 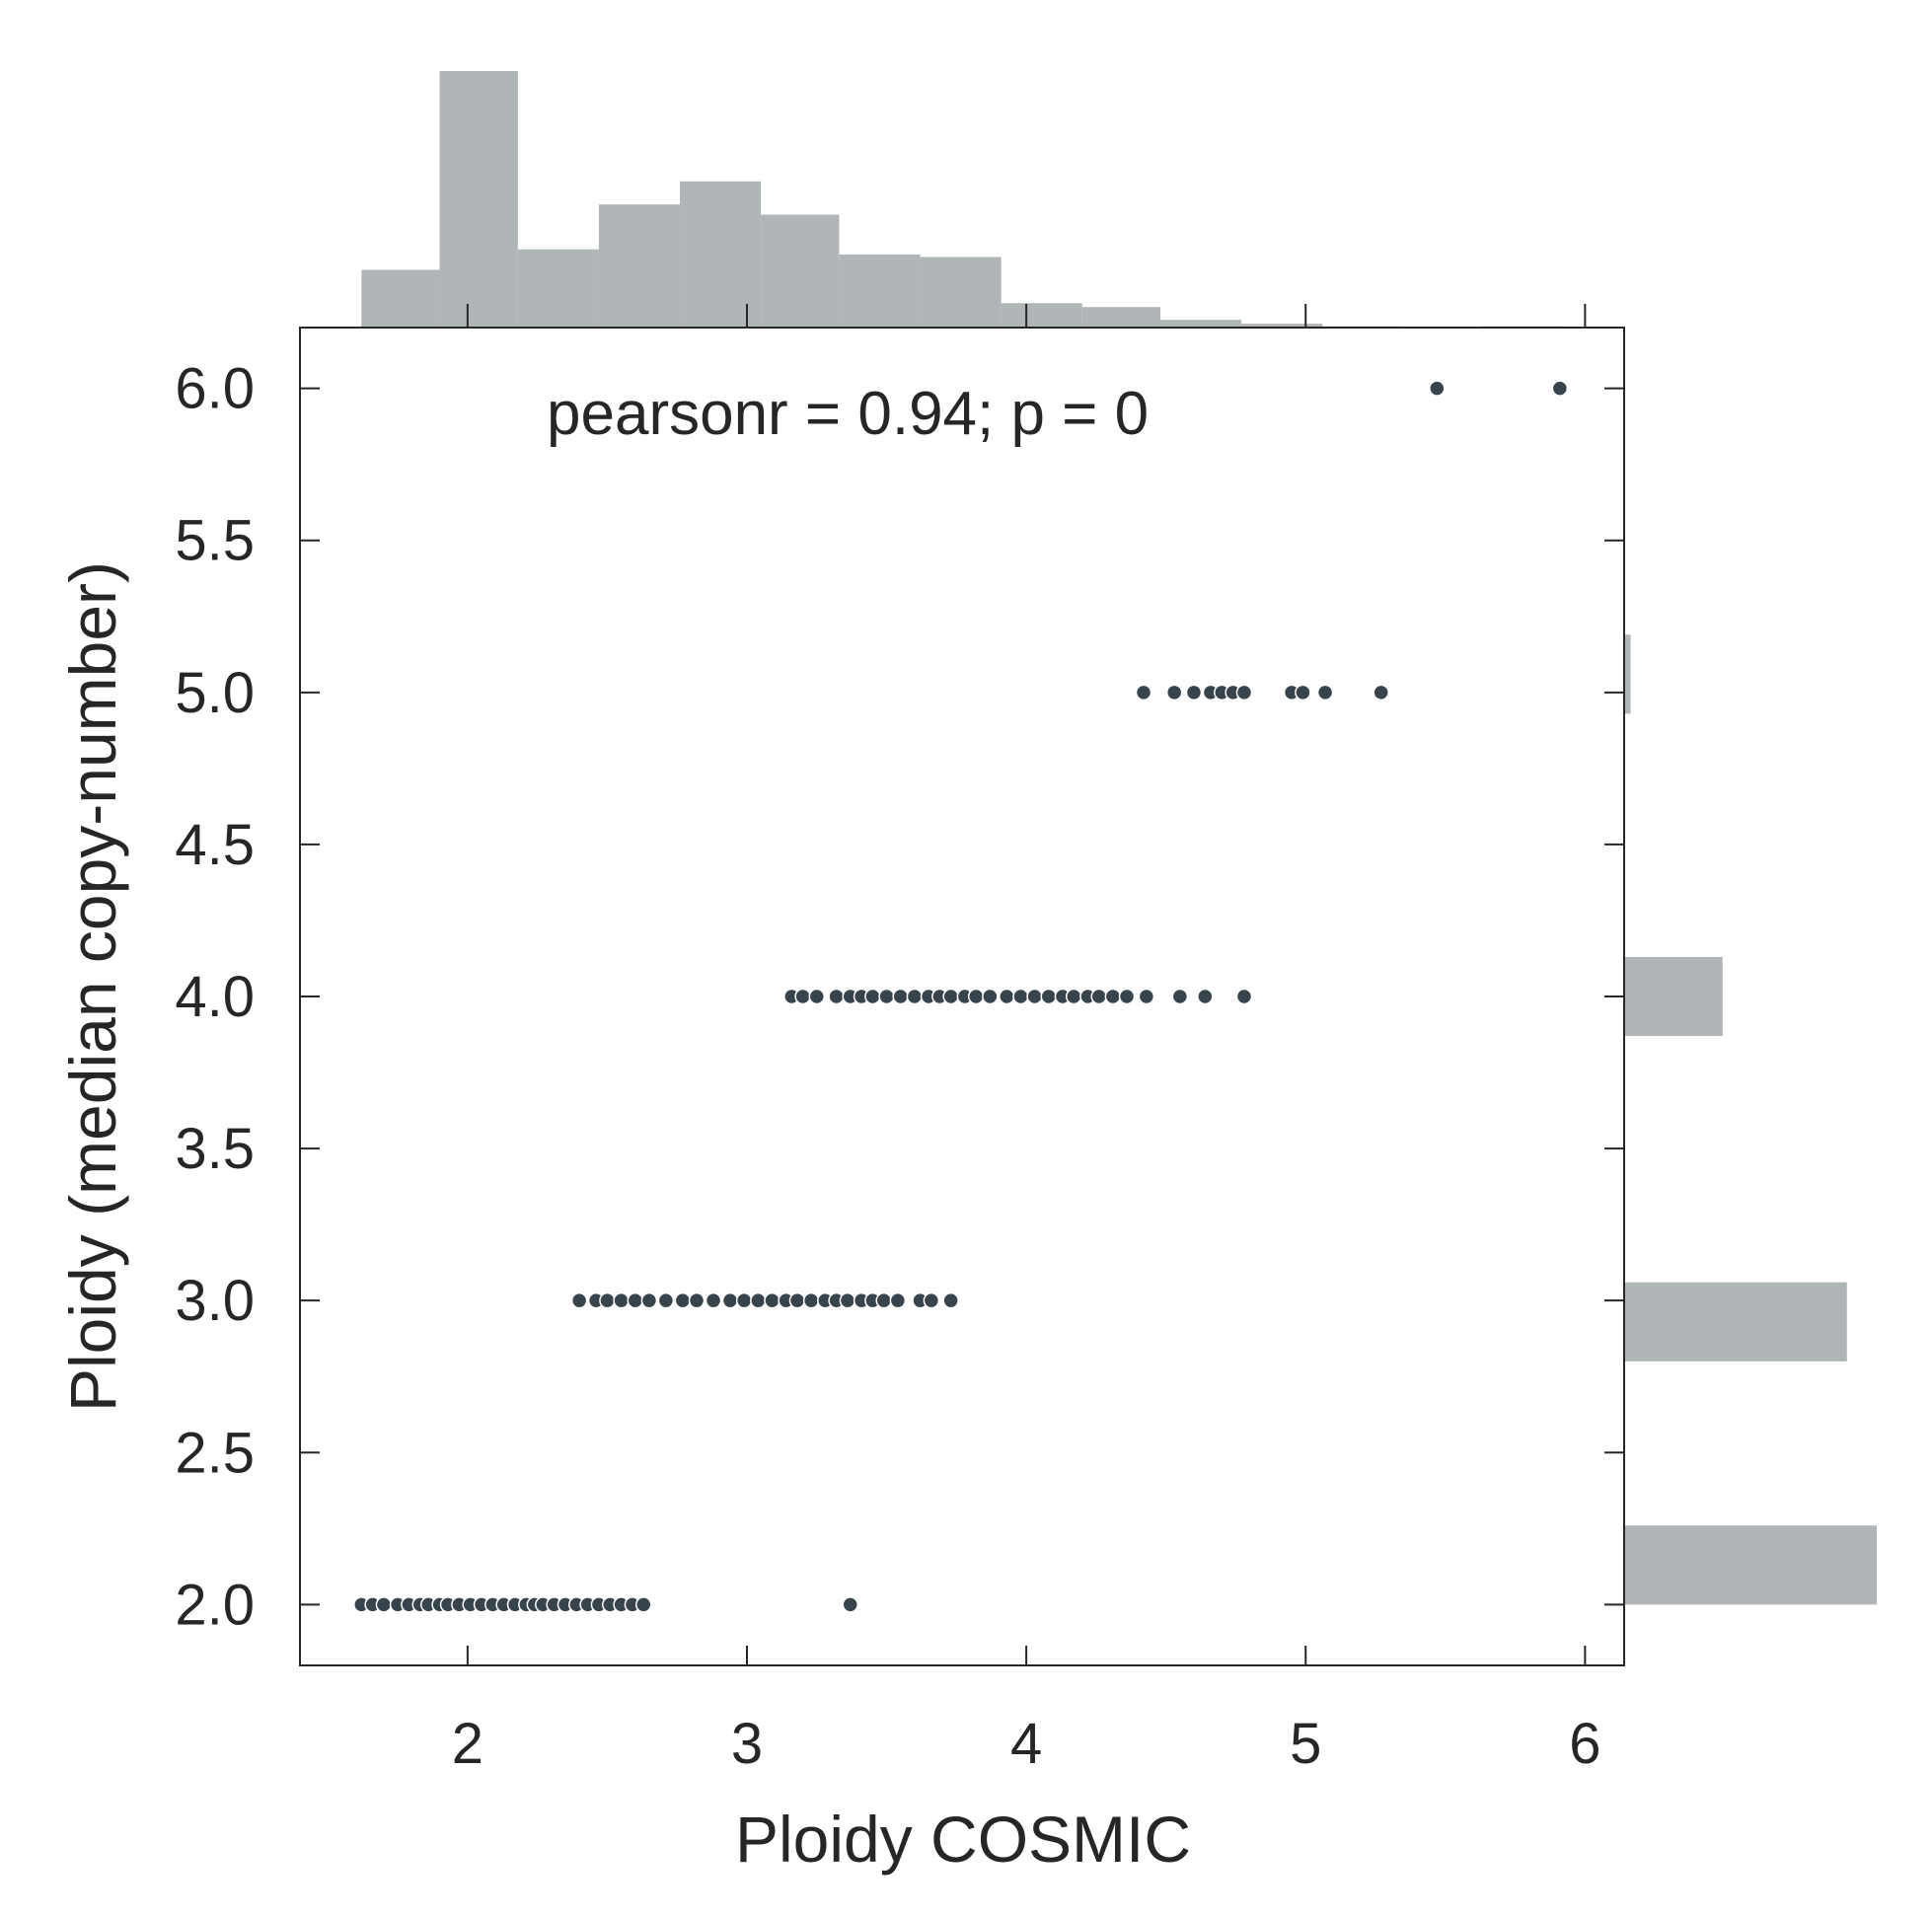 I want to click on y-marginal-histogram, so click(x=1750, y=1119).